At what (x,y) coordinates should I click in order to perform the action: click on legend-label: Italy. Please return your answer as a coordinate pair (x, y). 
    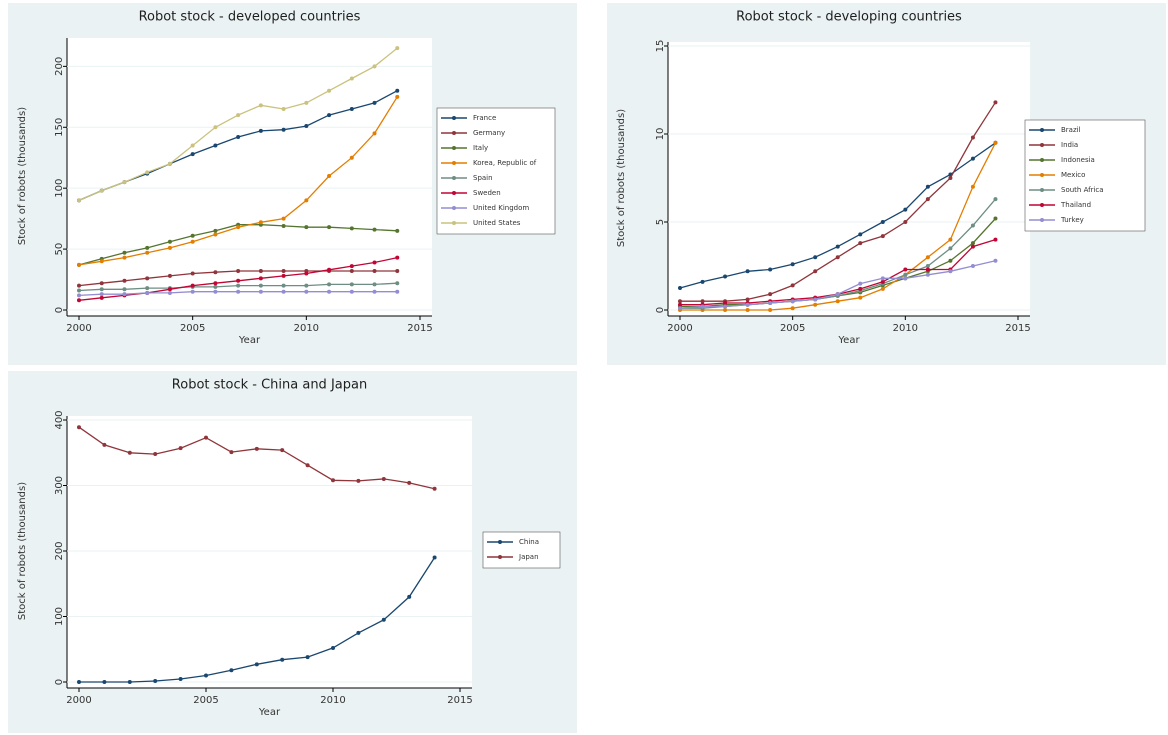
    Looking at the image, I should click on (480, 148).